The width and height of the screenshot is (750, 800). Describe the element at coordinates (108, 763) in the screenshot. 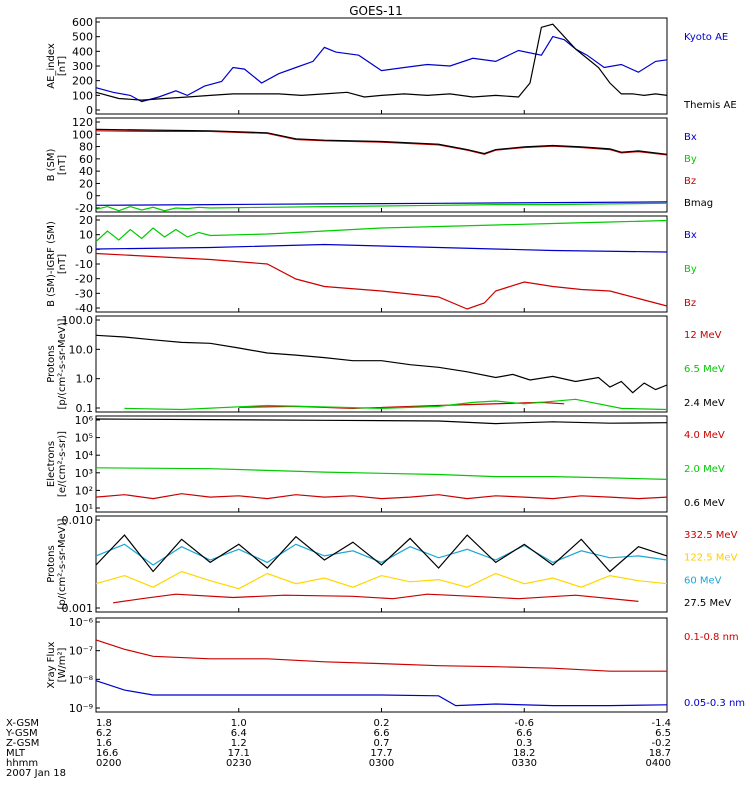

I see `ephemeris-value: 0200` at that location.